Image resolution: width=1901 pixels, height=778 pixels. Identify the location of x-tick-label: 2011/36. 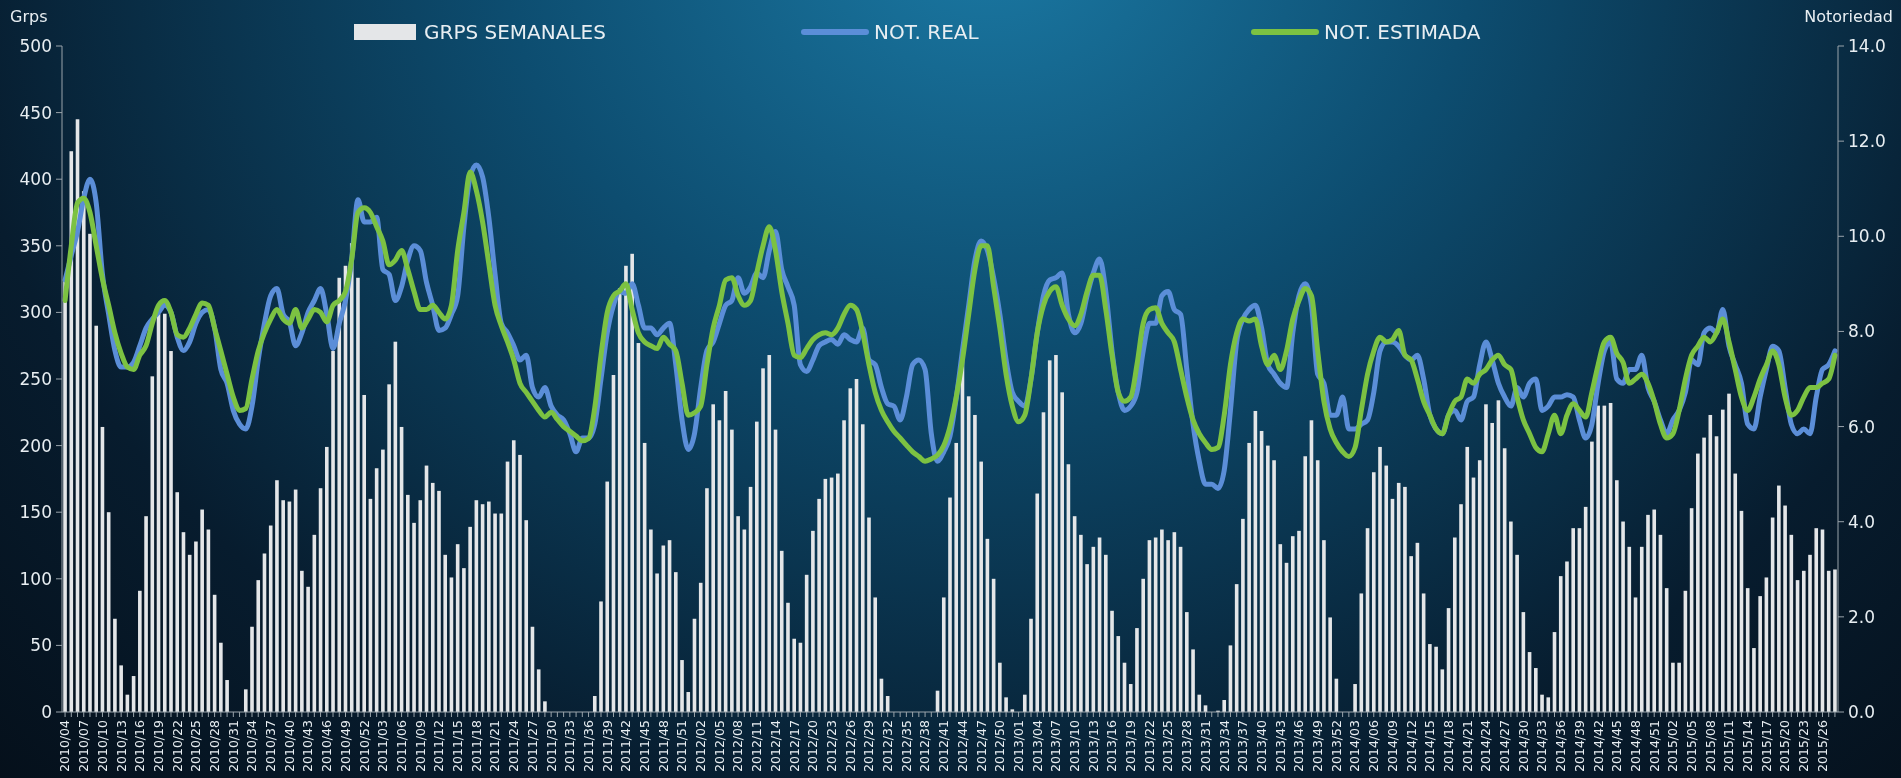
(588, 745).